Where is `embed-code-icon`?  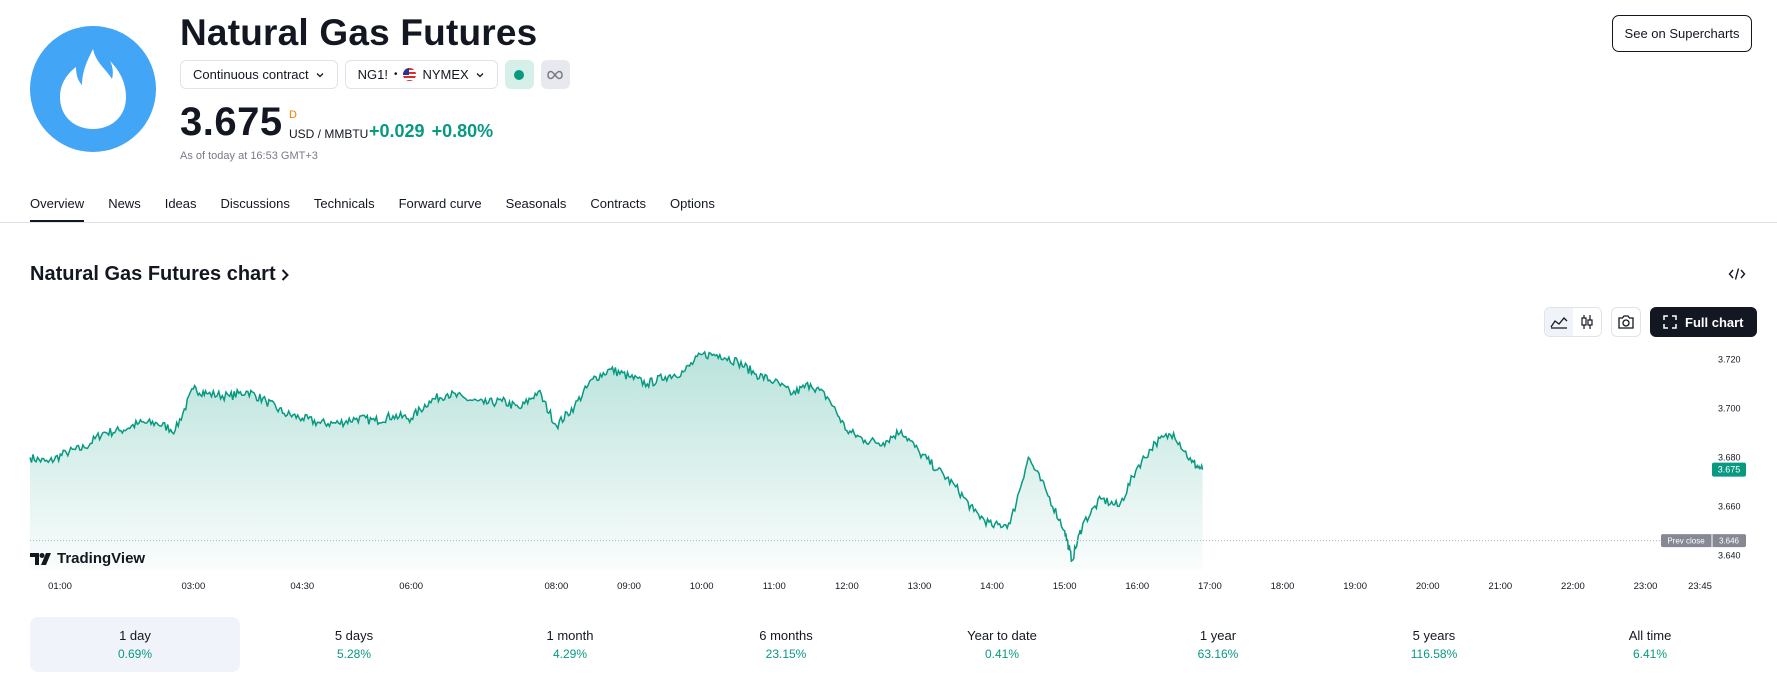
embed-code-icon is located at coordinates (1737, 274).